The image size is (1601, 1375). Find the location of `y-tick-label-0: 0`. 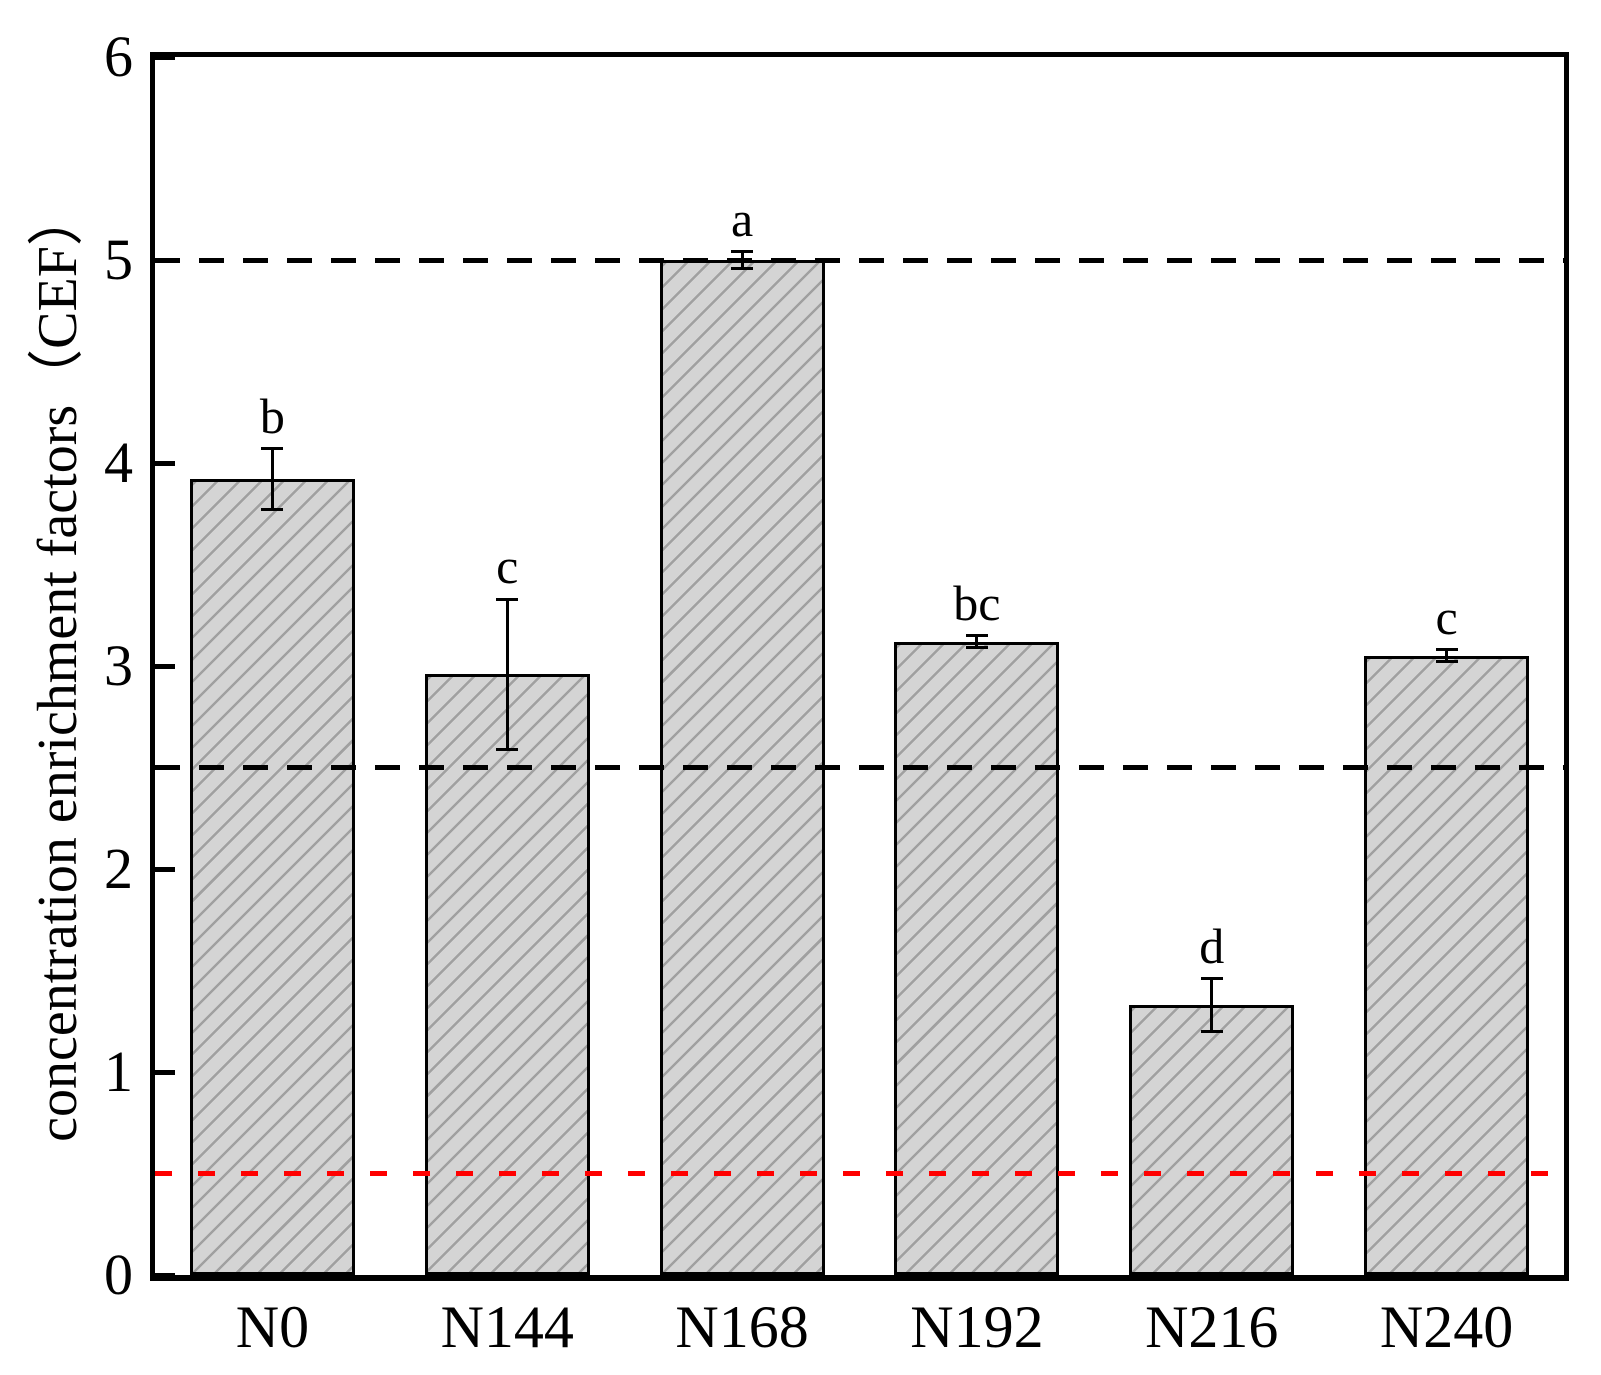

y-tick-label-0: 0 is located at coordinates (118, 1274).